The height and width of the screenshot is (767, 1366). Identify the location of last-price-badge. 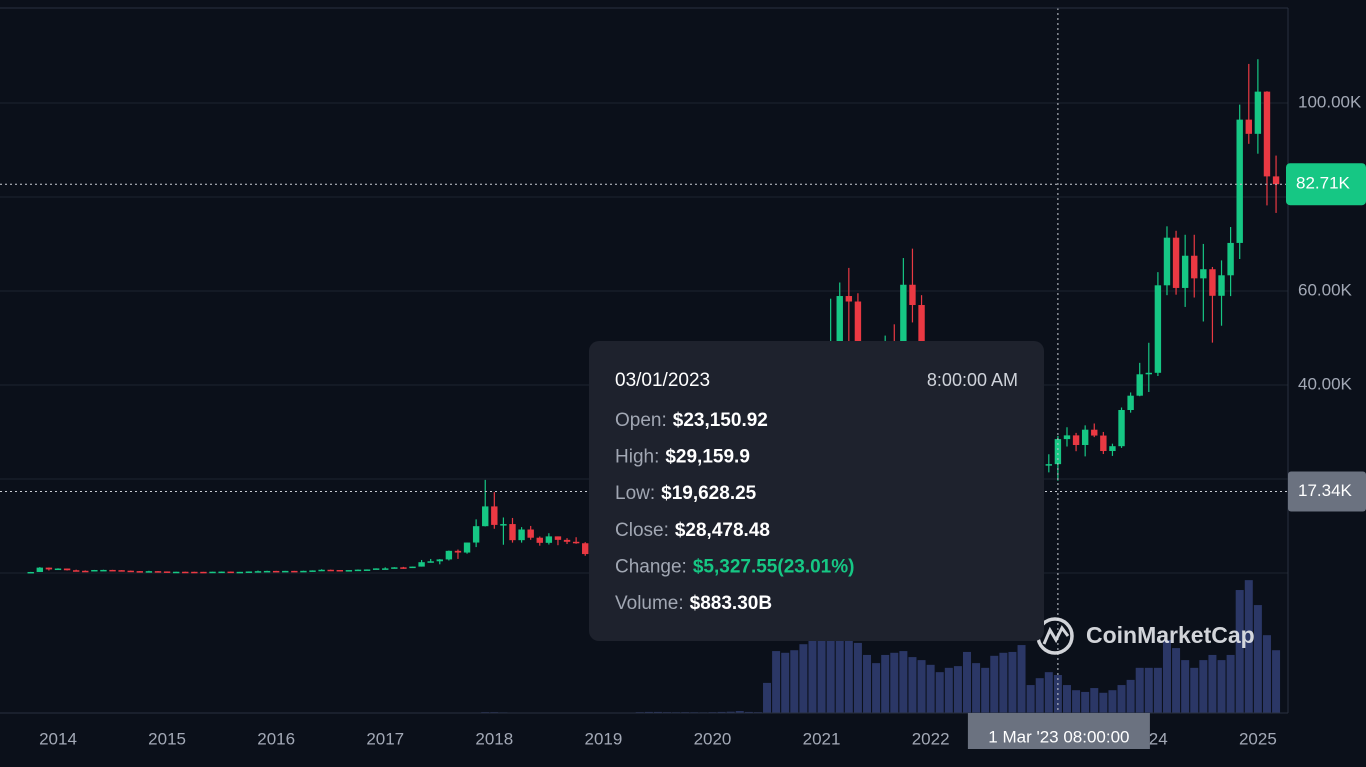
(1326, 184).